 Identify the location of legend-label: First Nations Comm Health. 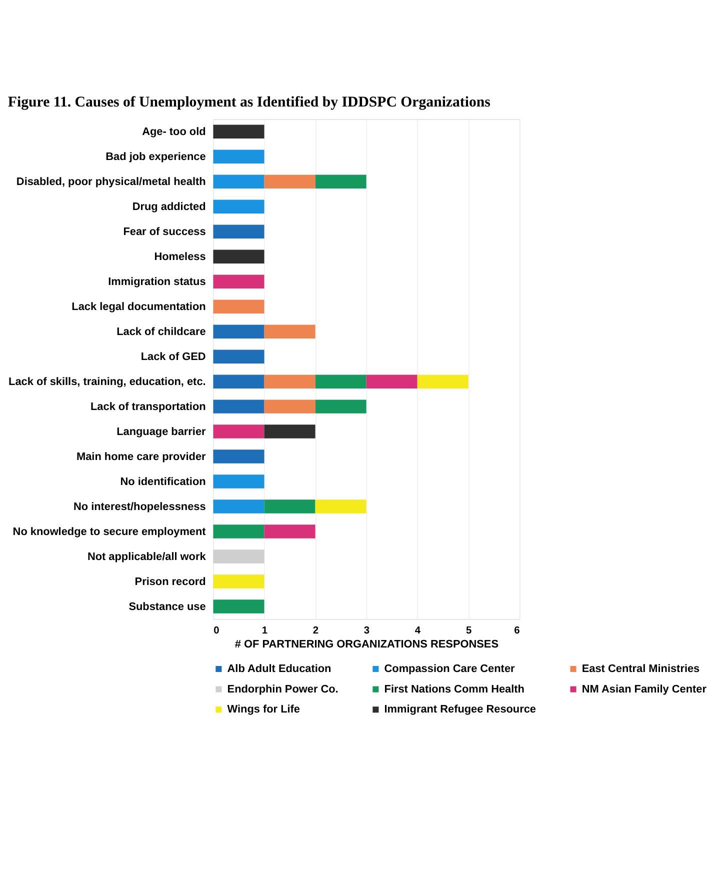
(454, 689).